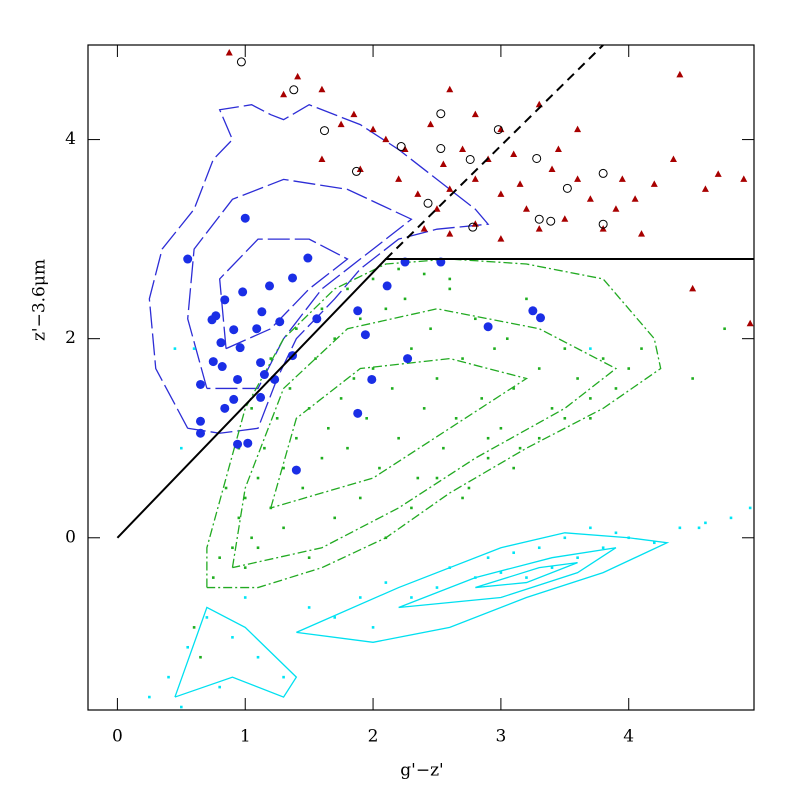  Describe the element at coordinates (70, 338) in the screenshot. I see `y-tick-label: 2` at that location.